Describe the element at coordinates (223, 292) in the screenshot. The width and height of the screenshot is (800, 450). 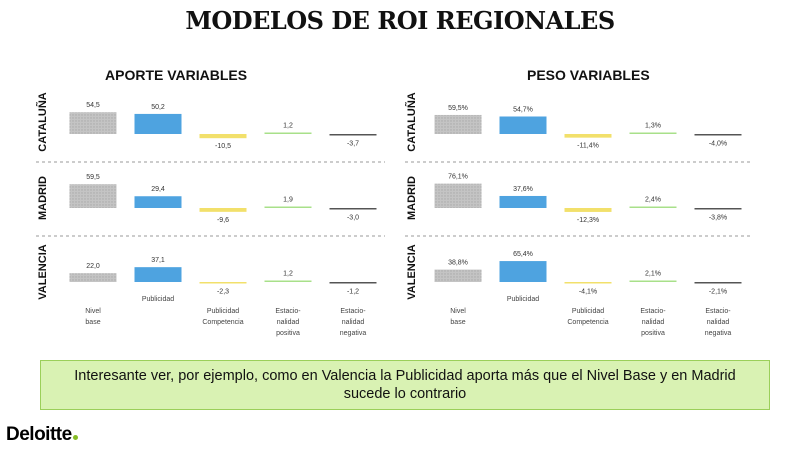
I see `data-label: -2,3` at that location.